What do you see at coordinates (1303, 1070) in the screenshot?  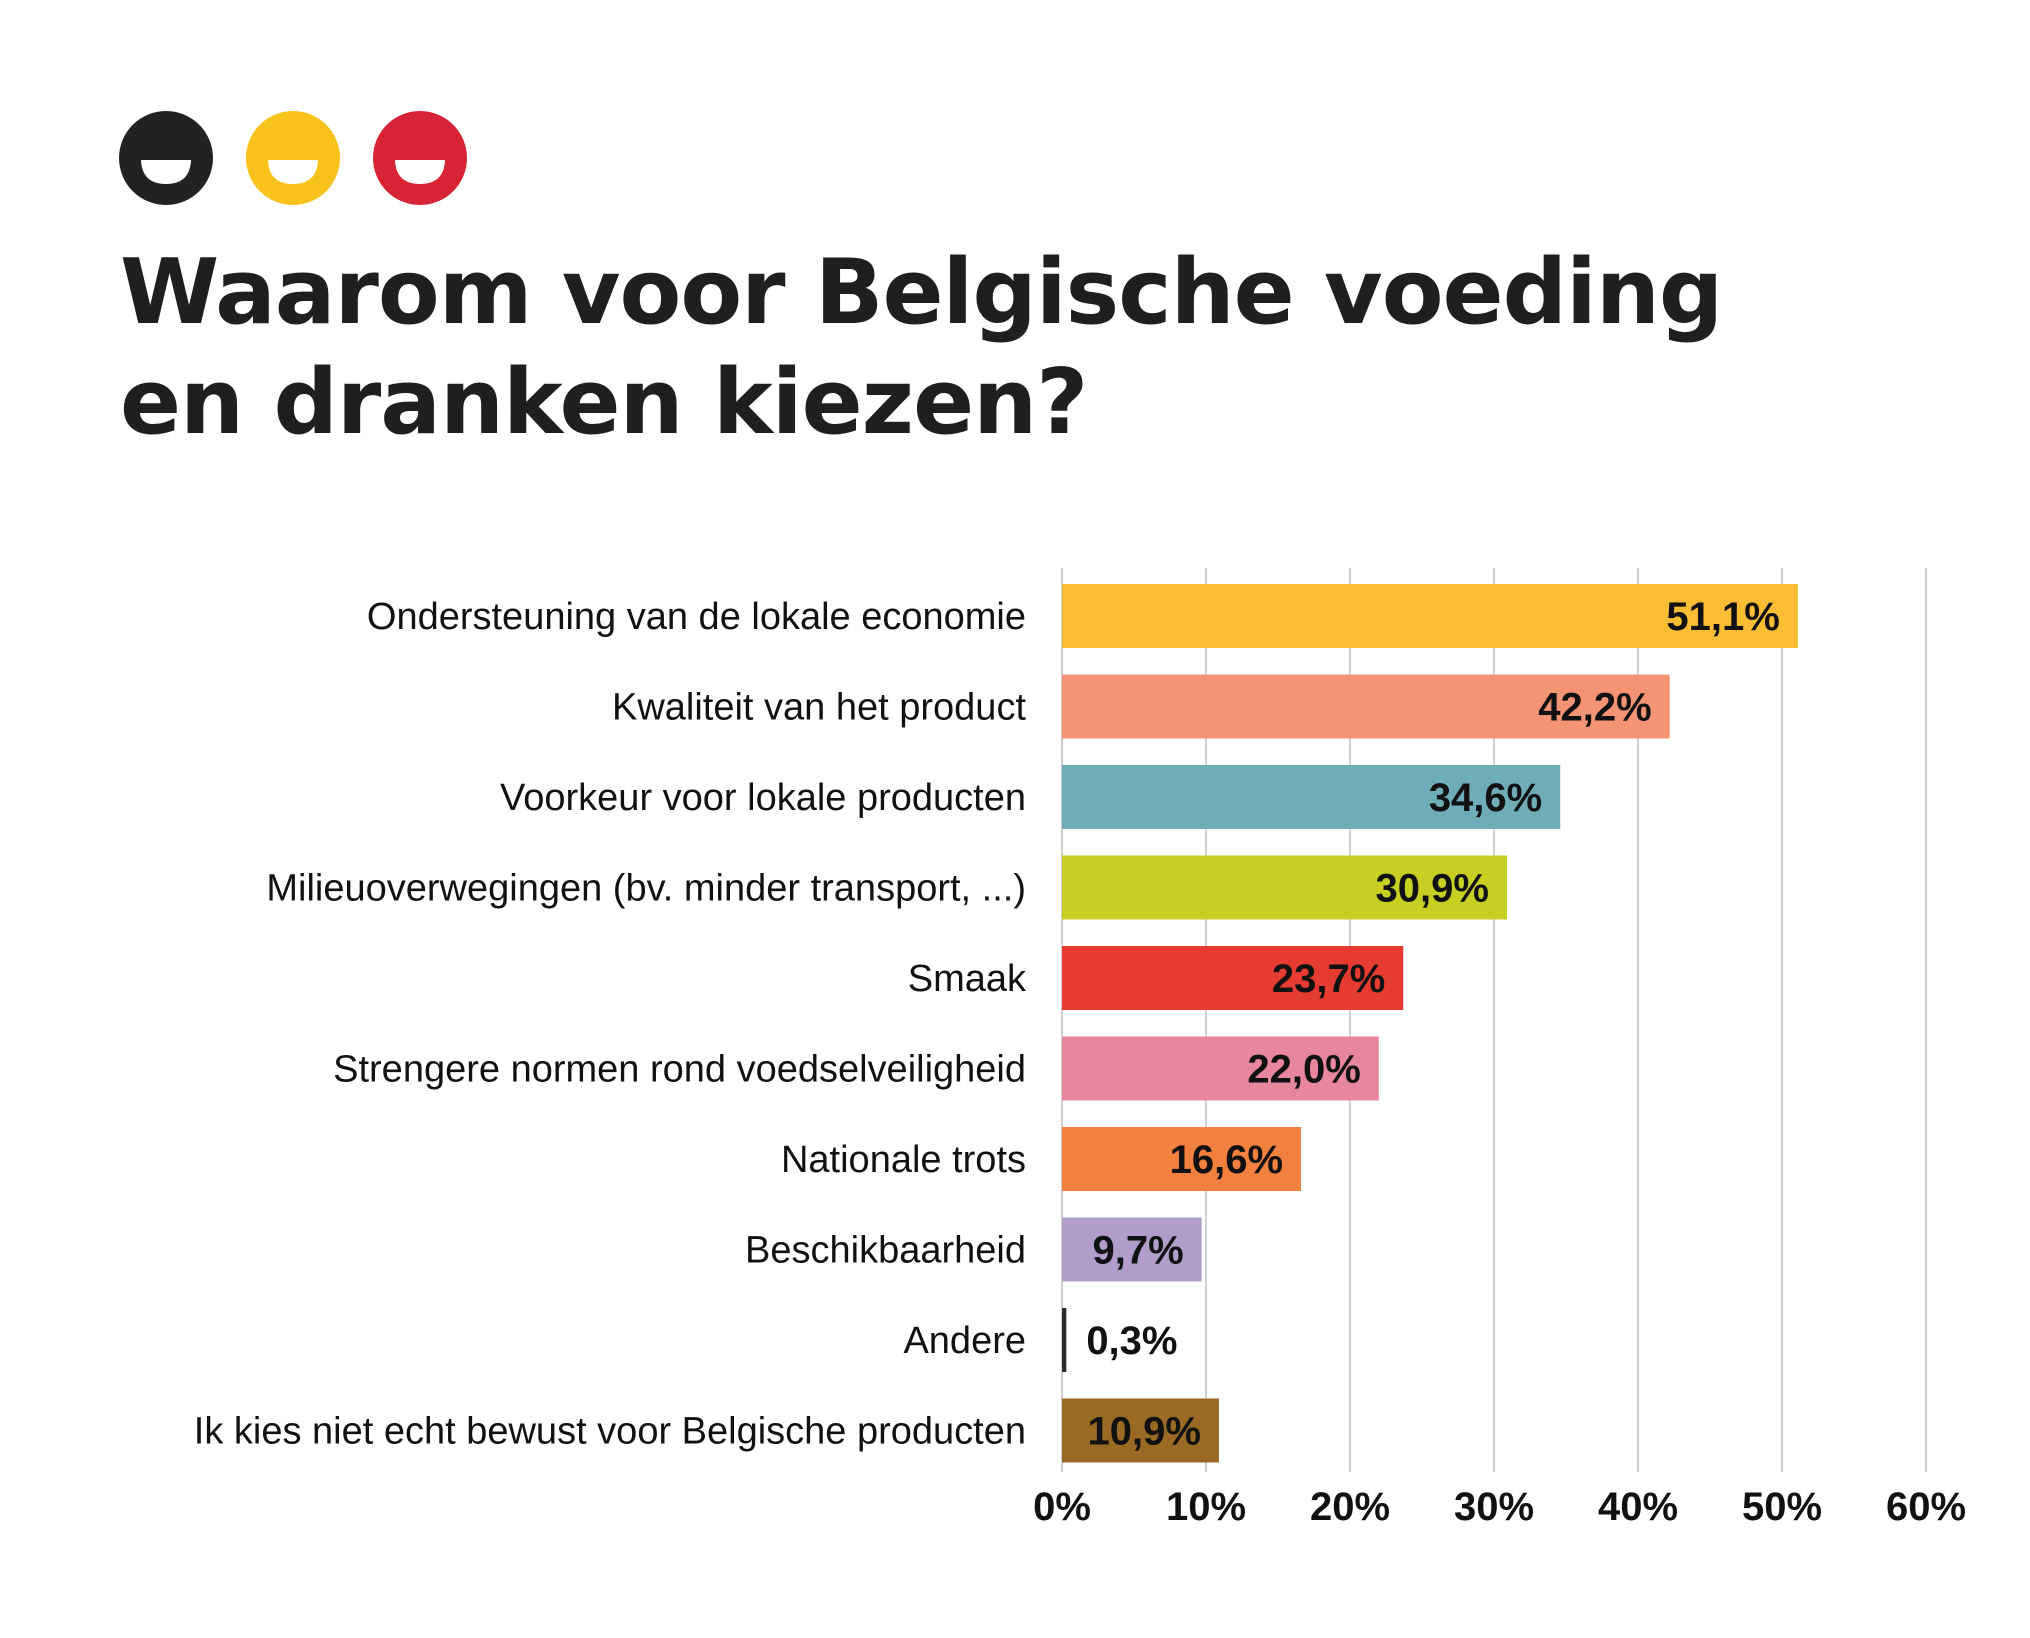 I see `data-label: 22,0%` at bounding box center [1303, 1070].